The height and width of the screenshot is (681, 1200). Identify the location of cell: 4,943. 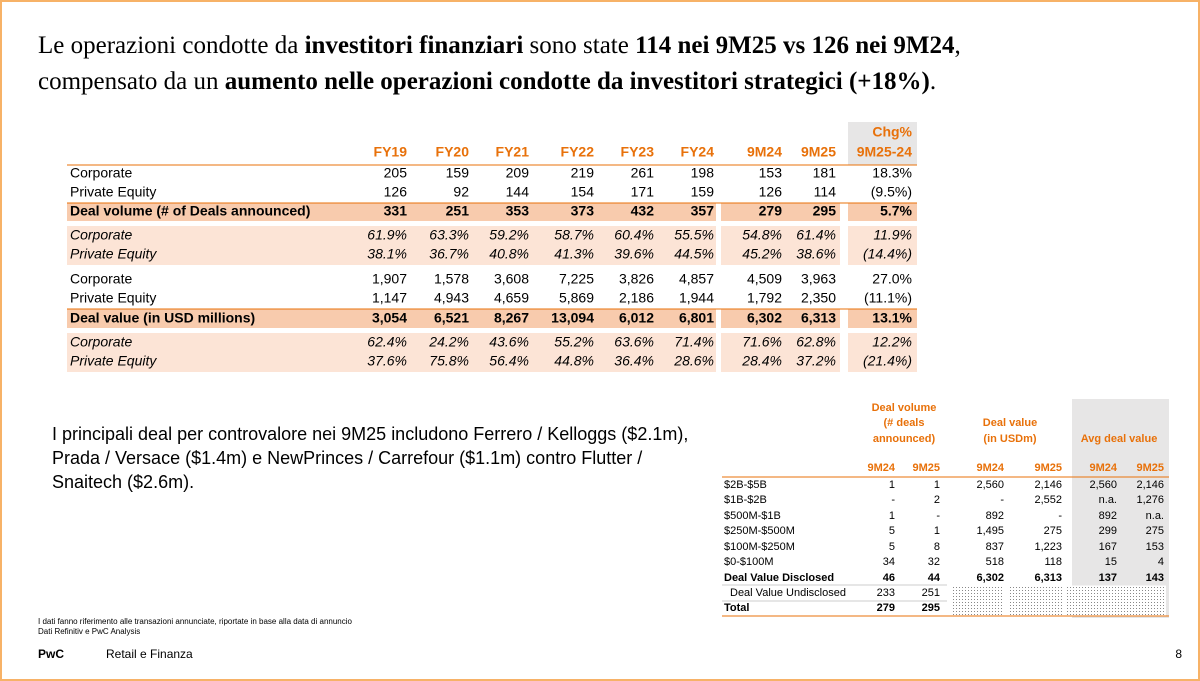
(451, 298).